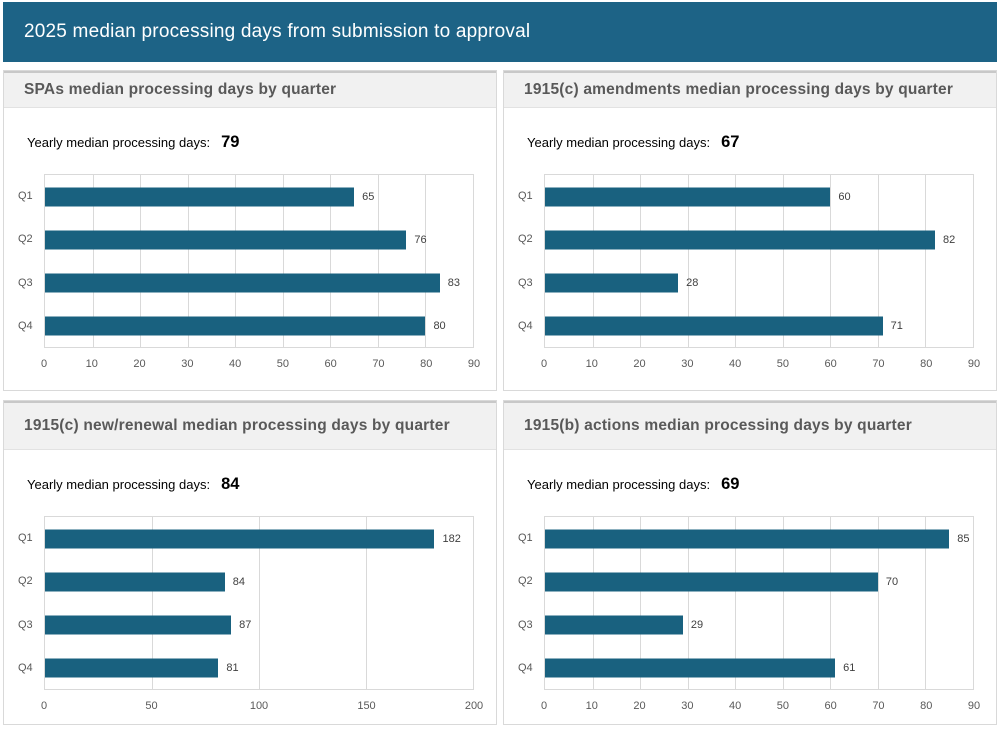 This screenshot has height=732, width=1000. Describe the element at coordinates (761, 142) in the screenshot. I see `yearly-median-caption: Yearly median processing days: 67` at that location.